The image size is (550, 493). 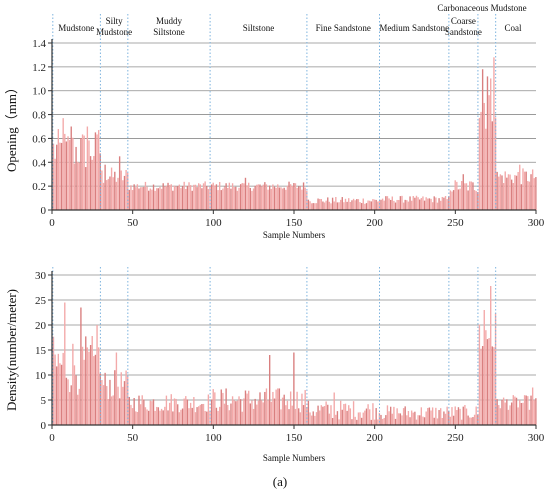 What do you see at coordinates (536, 438) in the screenshot?
I see `x-tick-label: 300` at bounding box center [536, 438].